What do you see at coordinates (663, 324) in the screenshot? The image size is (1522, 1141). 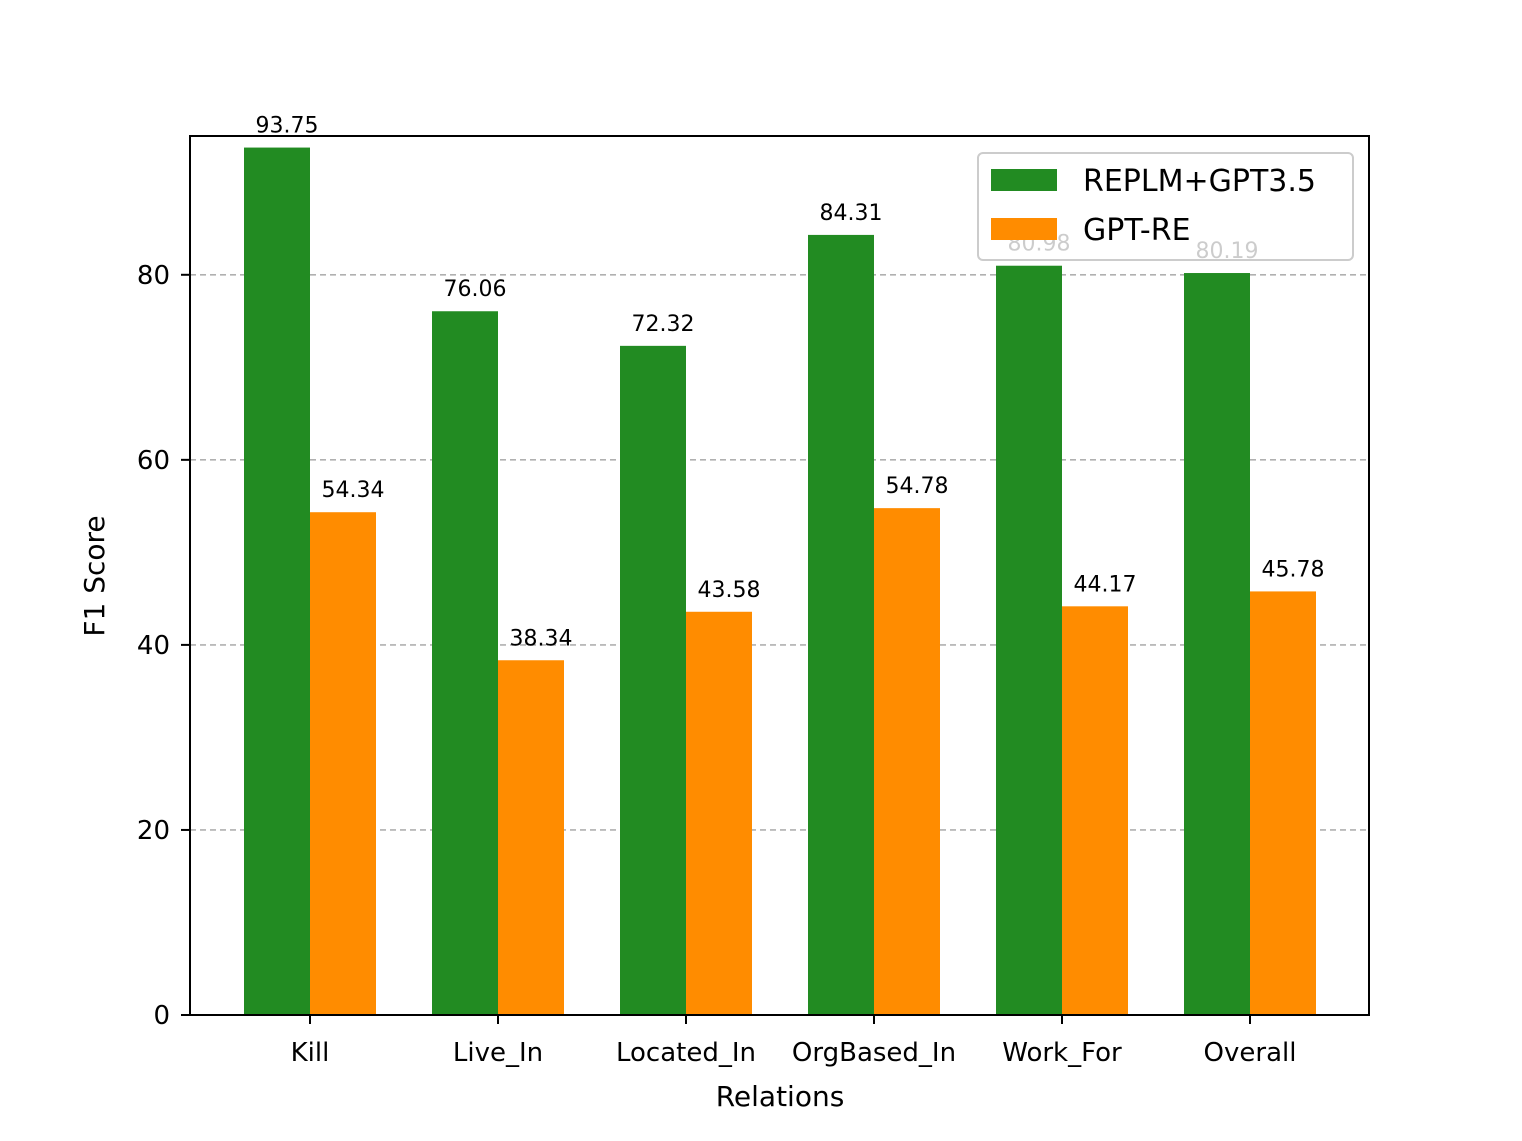 I see `bar-value-label: 72.32` at bounding box center [663, 324].